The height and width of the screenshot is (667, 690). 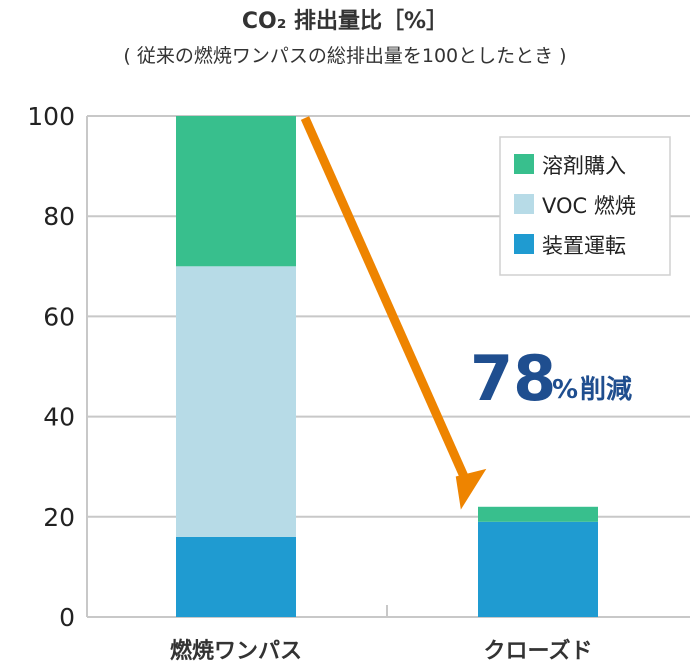 I want to click on reduction-unit: %, so click(x=565, y=390).